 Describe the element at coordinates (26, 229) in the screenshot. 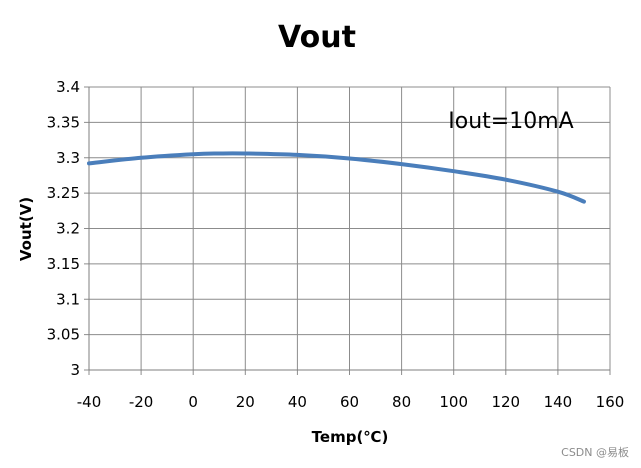

I see `y-axis-title: Vout(V)` at that location.